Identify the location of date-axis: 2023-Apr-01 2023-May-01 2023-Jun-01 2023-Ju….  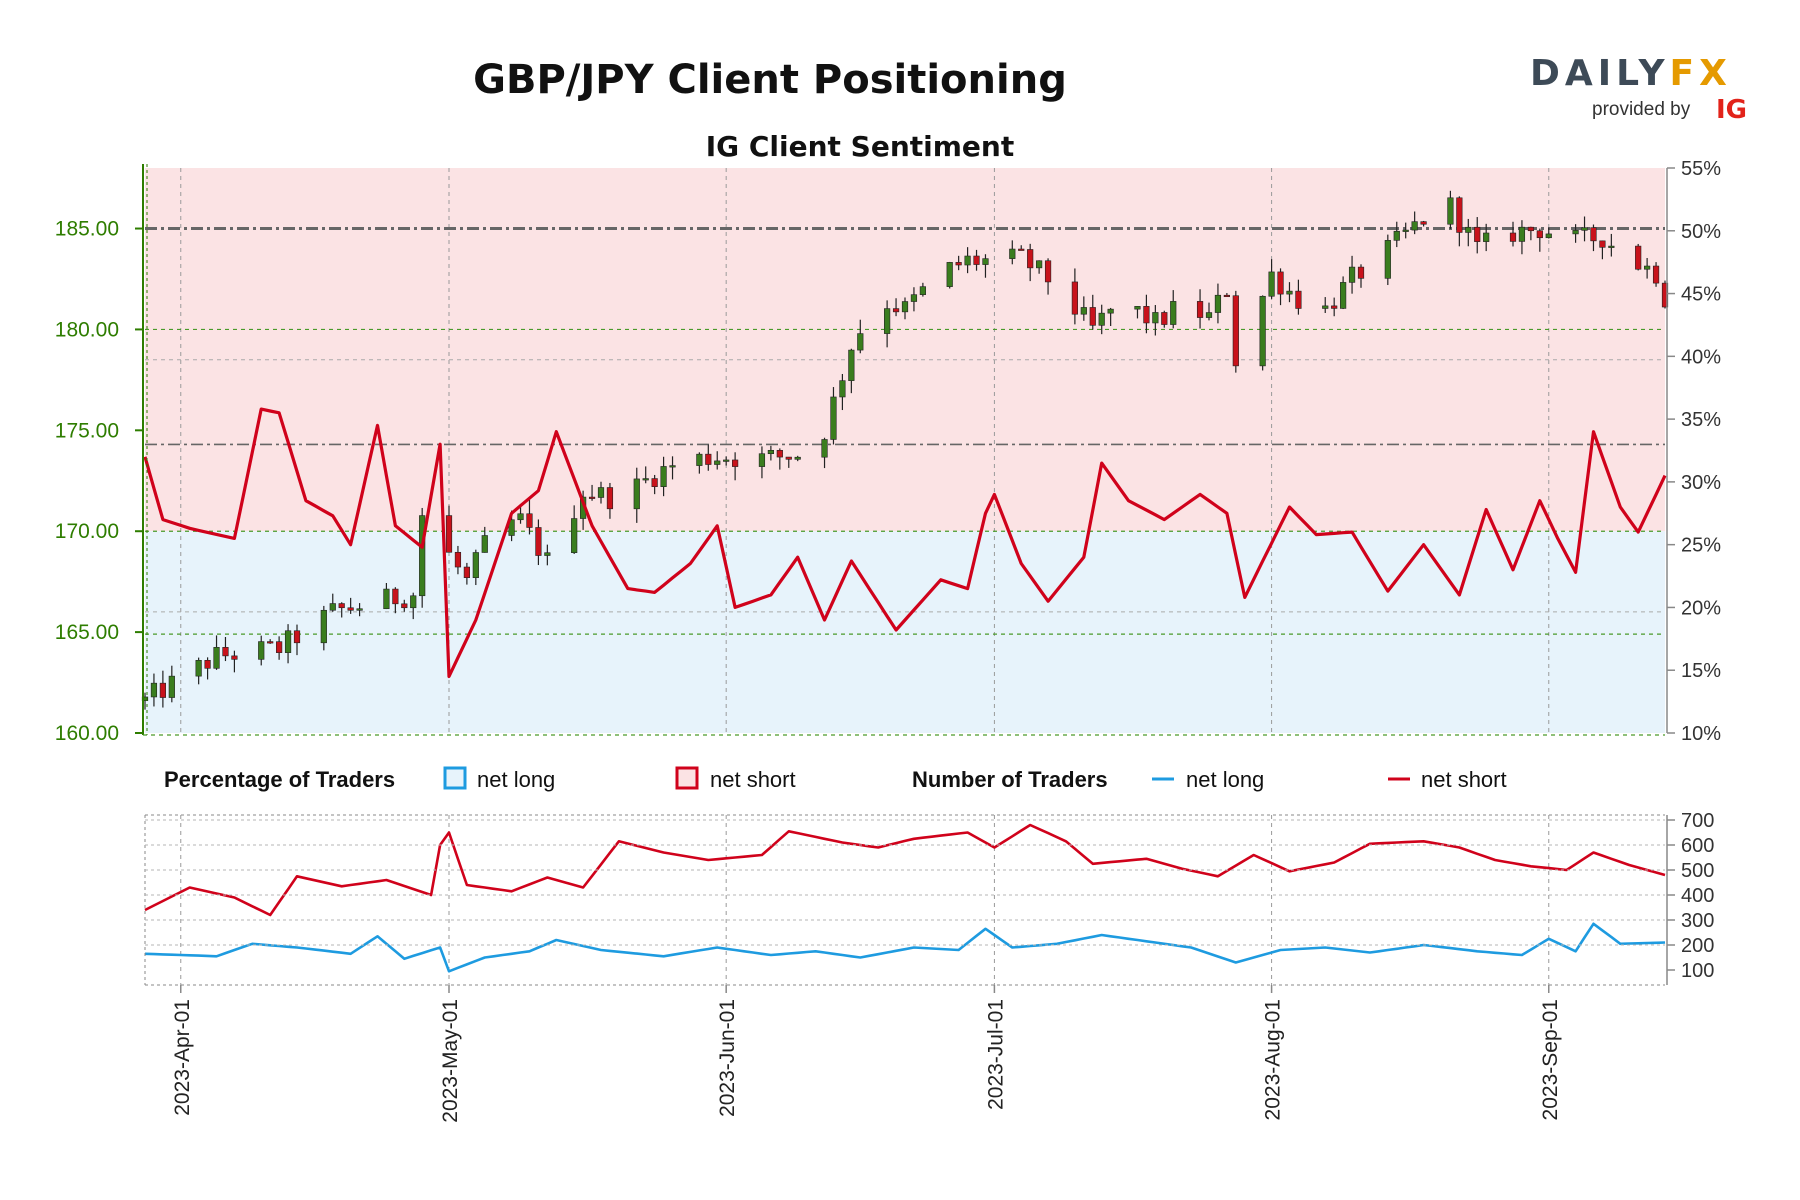
(866, 1054).